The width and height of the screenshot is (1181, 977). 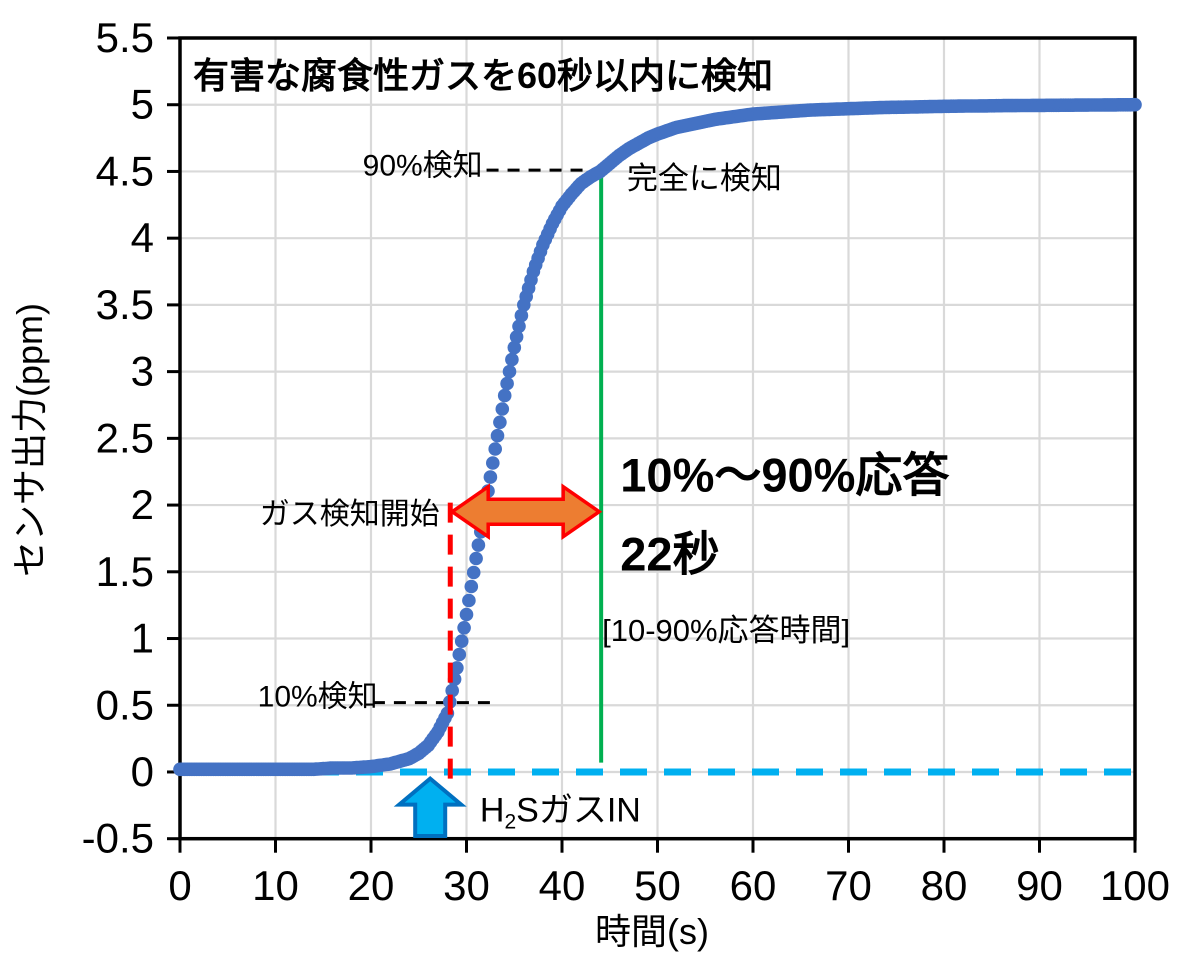 What do you see at coordinates (483, 75) in the screenshot?
I see `chart-title: 有害な腐食性ガスを60秒以内に検知` at bounding box center [483, 75].